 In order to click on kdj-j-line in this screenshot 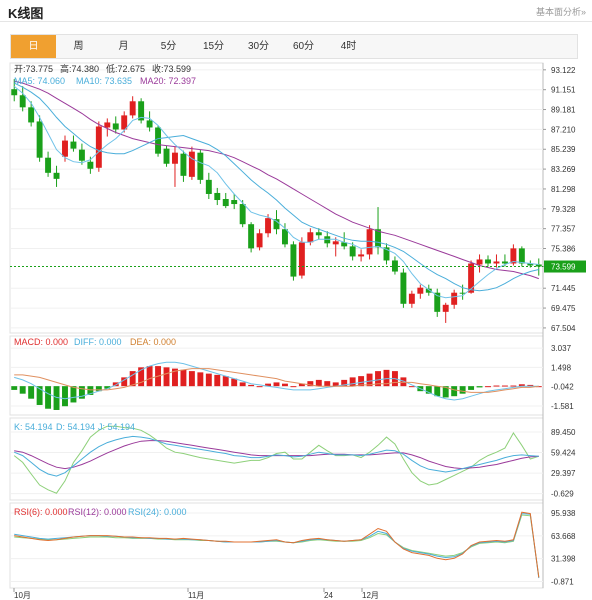, I will do `click(276, 459)`.